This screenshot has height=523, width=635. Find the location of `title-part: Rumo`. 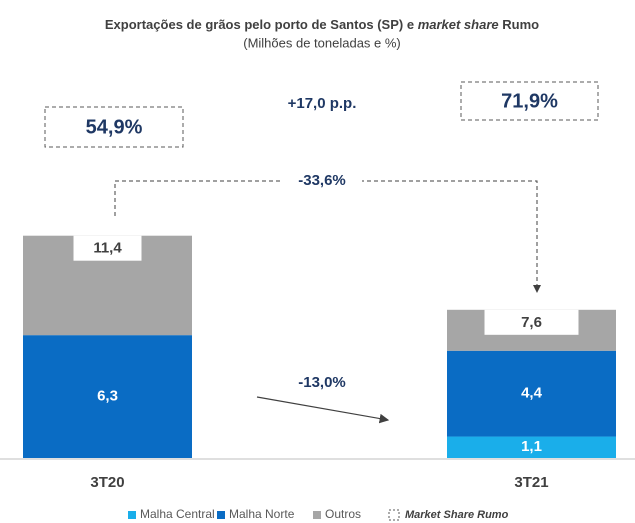

title-part: Rumo is located at coordinates (519, 24).